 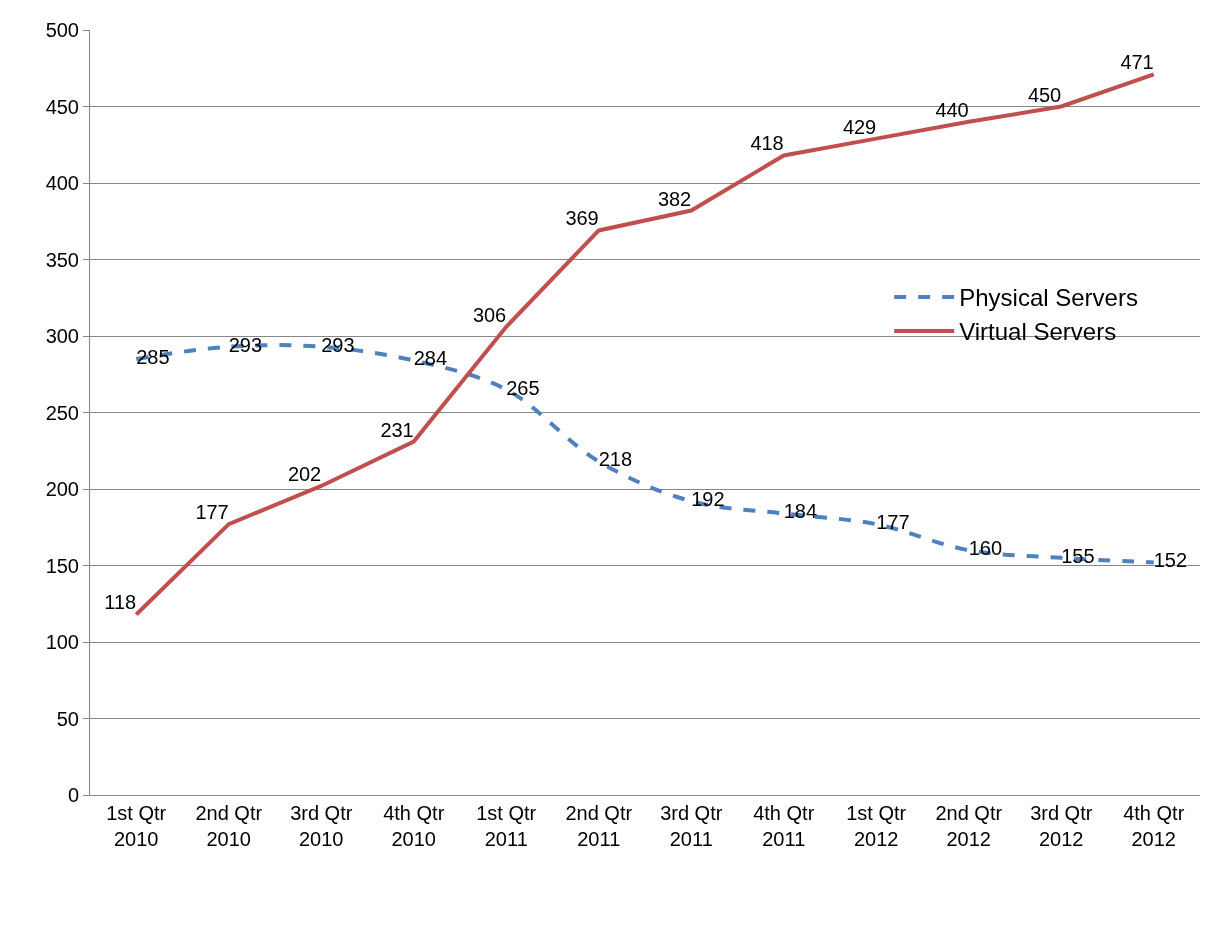 I want to click on x-tick-label: 4th Qtr 2011, so click(x=784, y=826).